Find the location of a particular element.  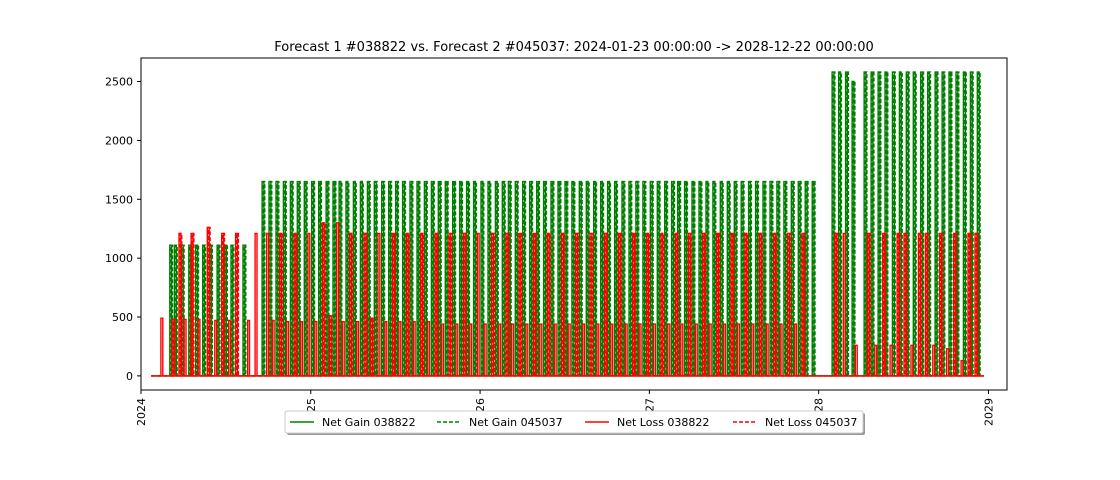

x-tick-label: 2024 is located at coordinates (141, 412).